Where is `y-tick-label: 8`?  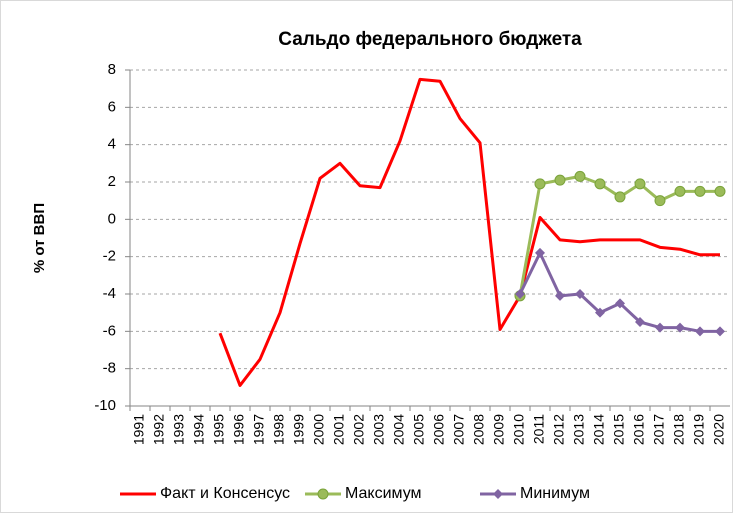 y-tick-label: 8 is located at coordinates (112, 69).